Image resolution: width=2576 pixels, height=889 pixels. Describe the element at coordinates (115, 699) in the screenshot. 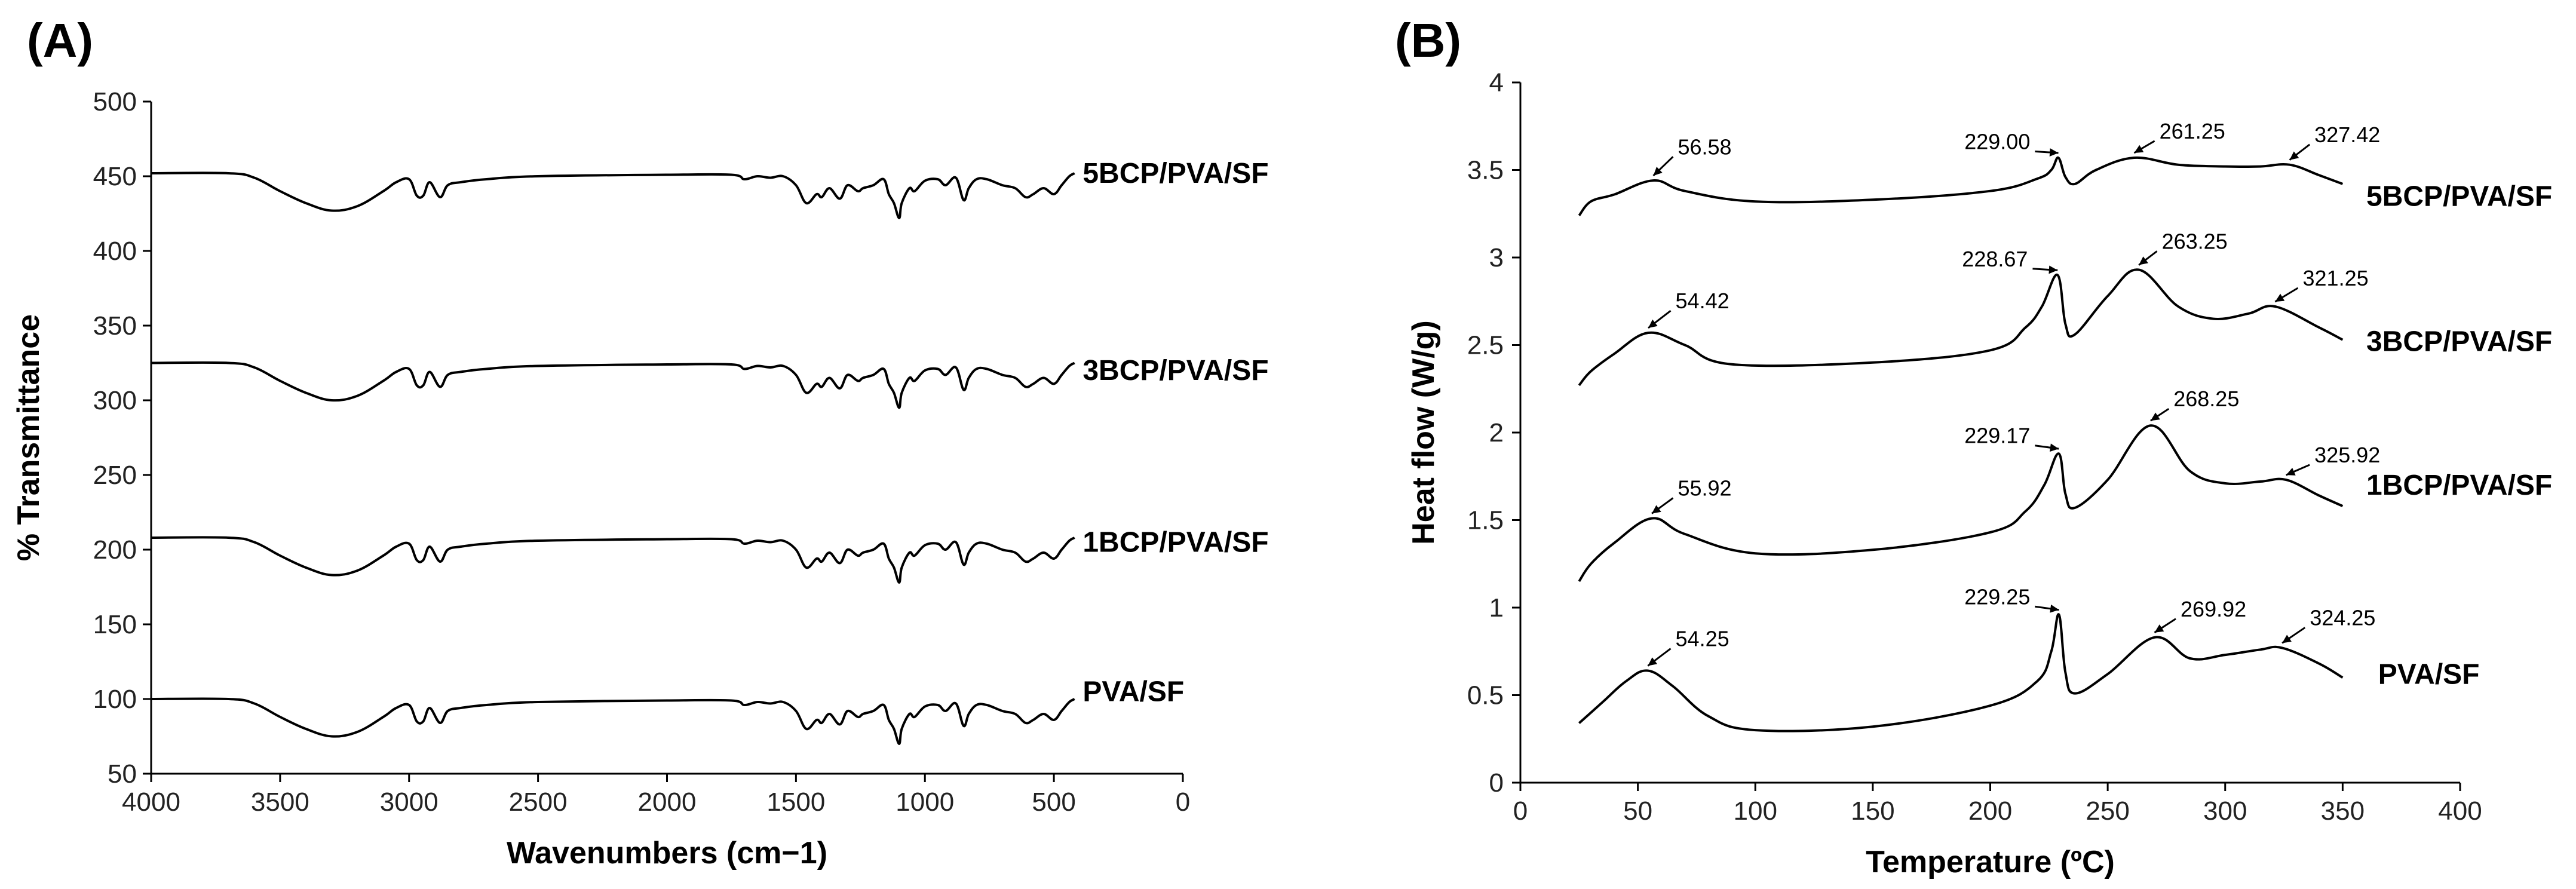

I see `panel-a-y-tick-label: 100` at that location.